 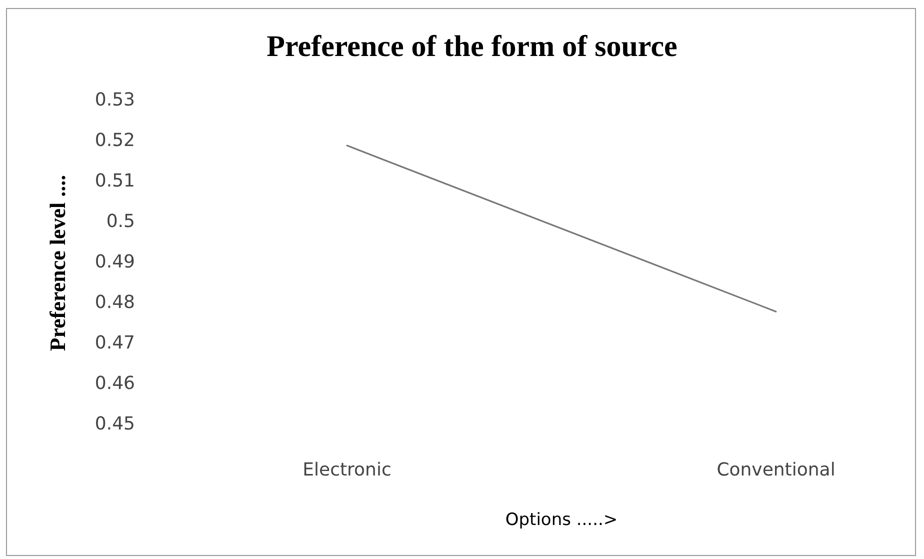 What do you see at coordinates (114, 262) in the screenshot?
I see `y-tick-label: 0.49` at bounding box center [114, 262].